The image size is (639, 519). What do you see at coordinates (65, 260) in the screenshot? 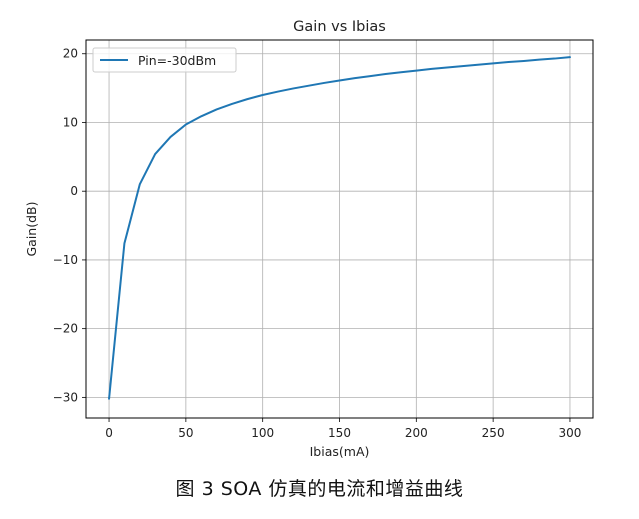
I see `y-tick-label: −10` at bounding box center [65, 260].